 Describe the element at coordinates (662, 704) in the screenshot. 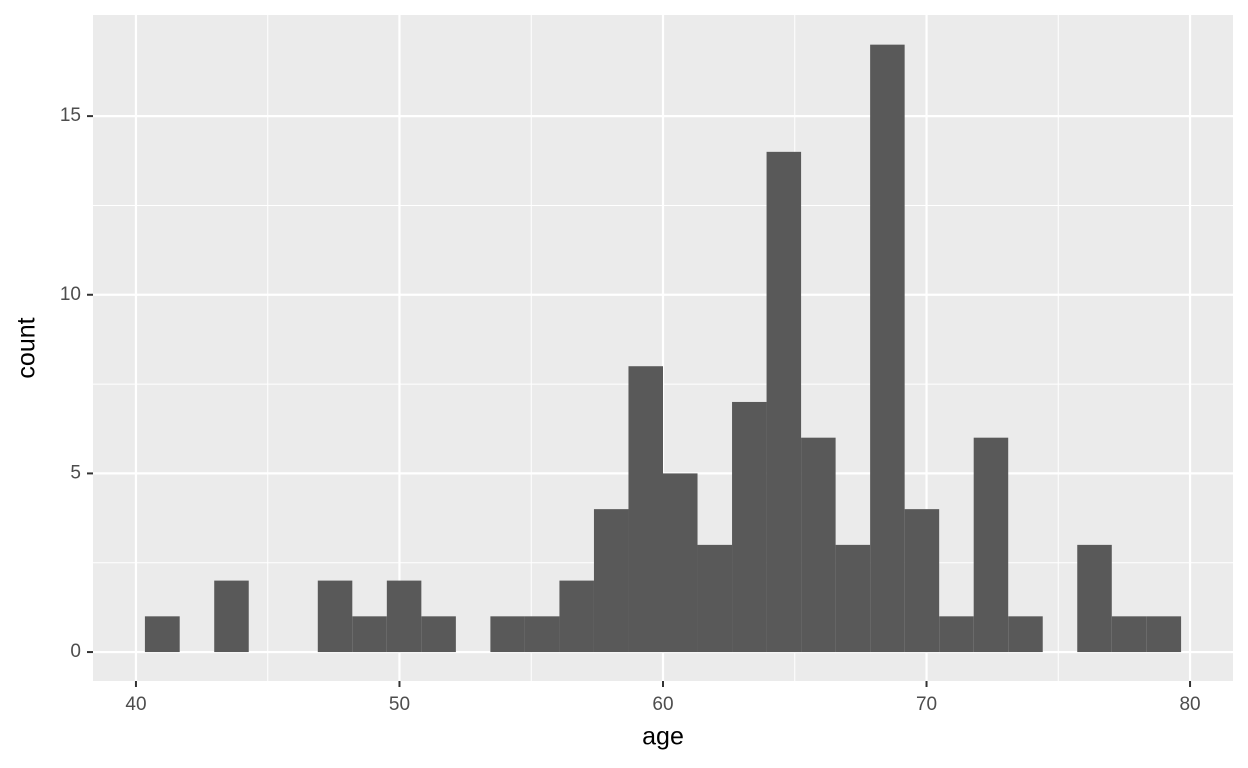

I see `x-tick-label: 60` at that location.